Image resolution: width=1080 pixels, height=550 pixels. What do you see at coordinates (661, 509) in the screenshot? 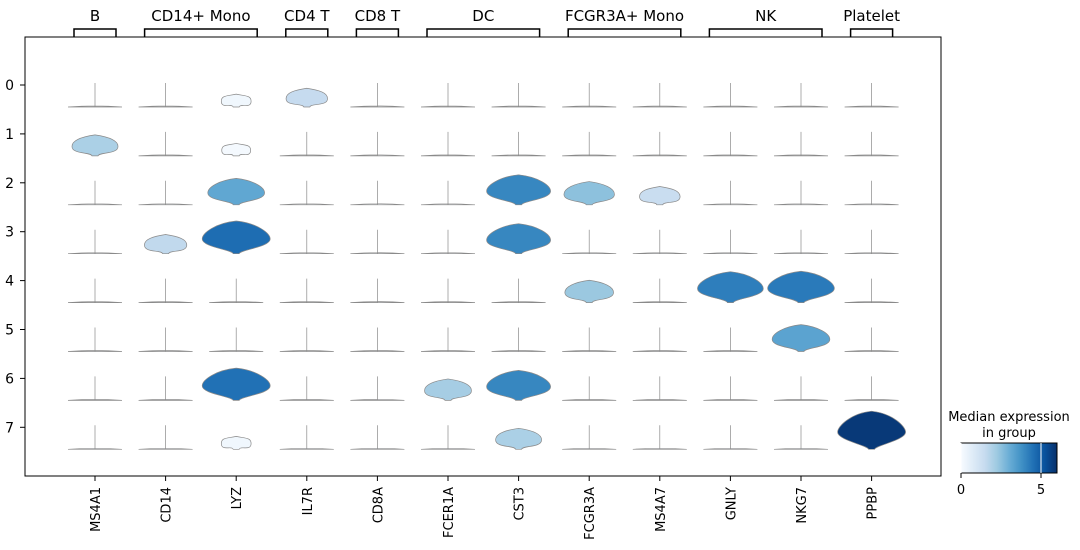
I see `x-tick-label: MS4A7` at bounding box center [661, 509].